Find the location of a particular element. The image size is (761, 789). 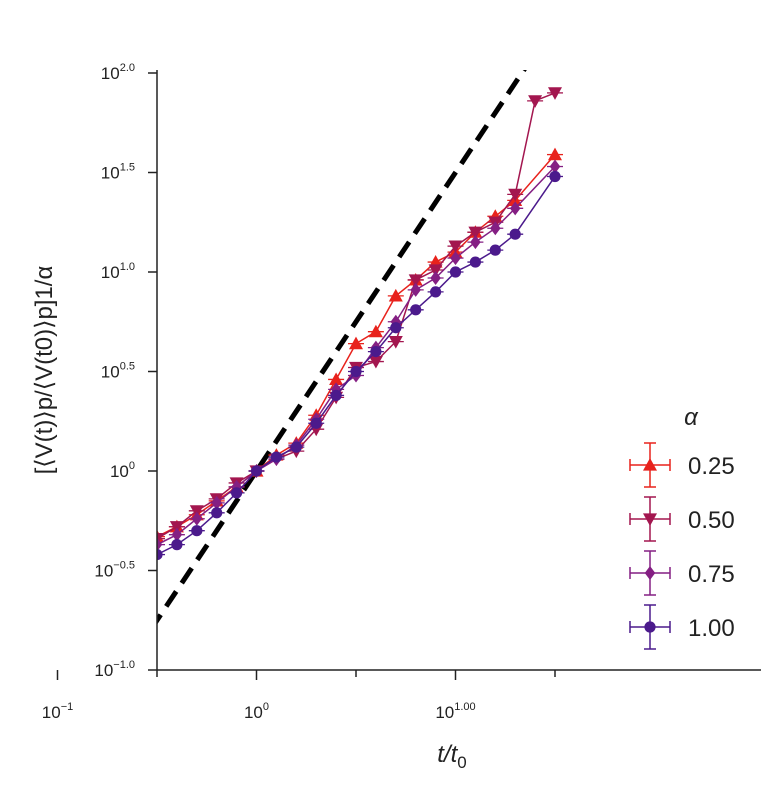

x-tick-label: 10⁻¹ is located at coordinates (57, 711).